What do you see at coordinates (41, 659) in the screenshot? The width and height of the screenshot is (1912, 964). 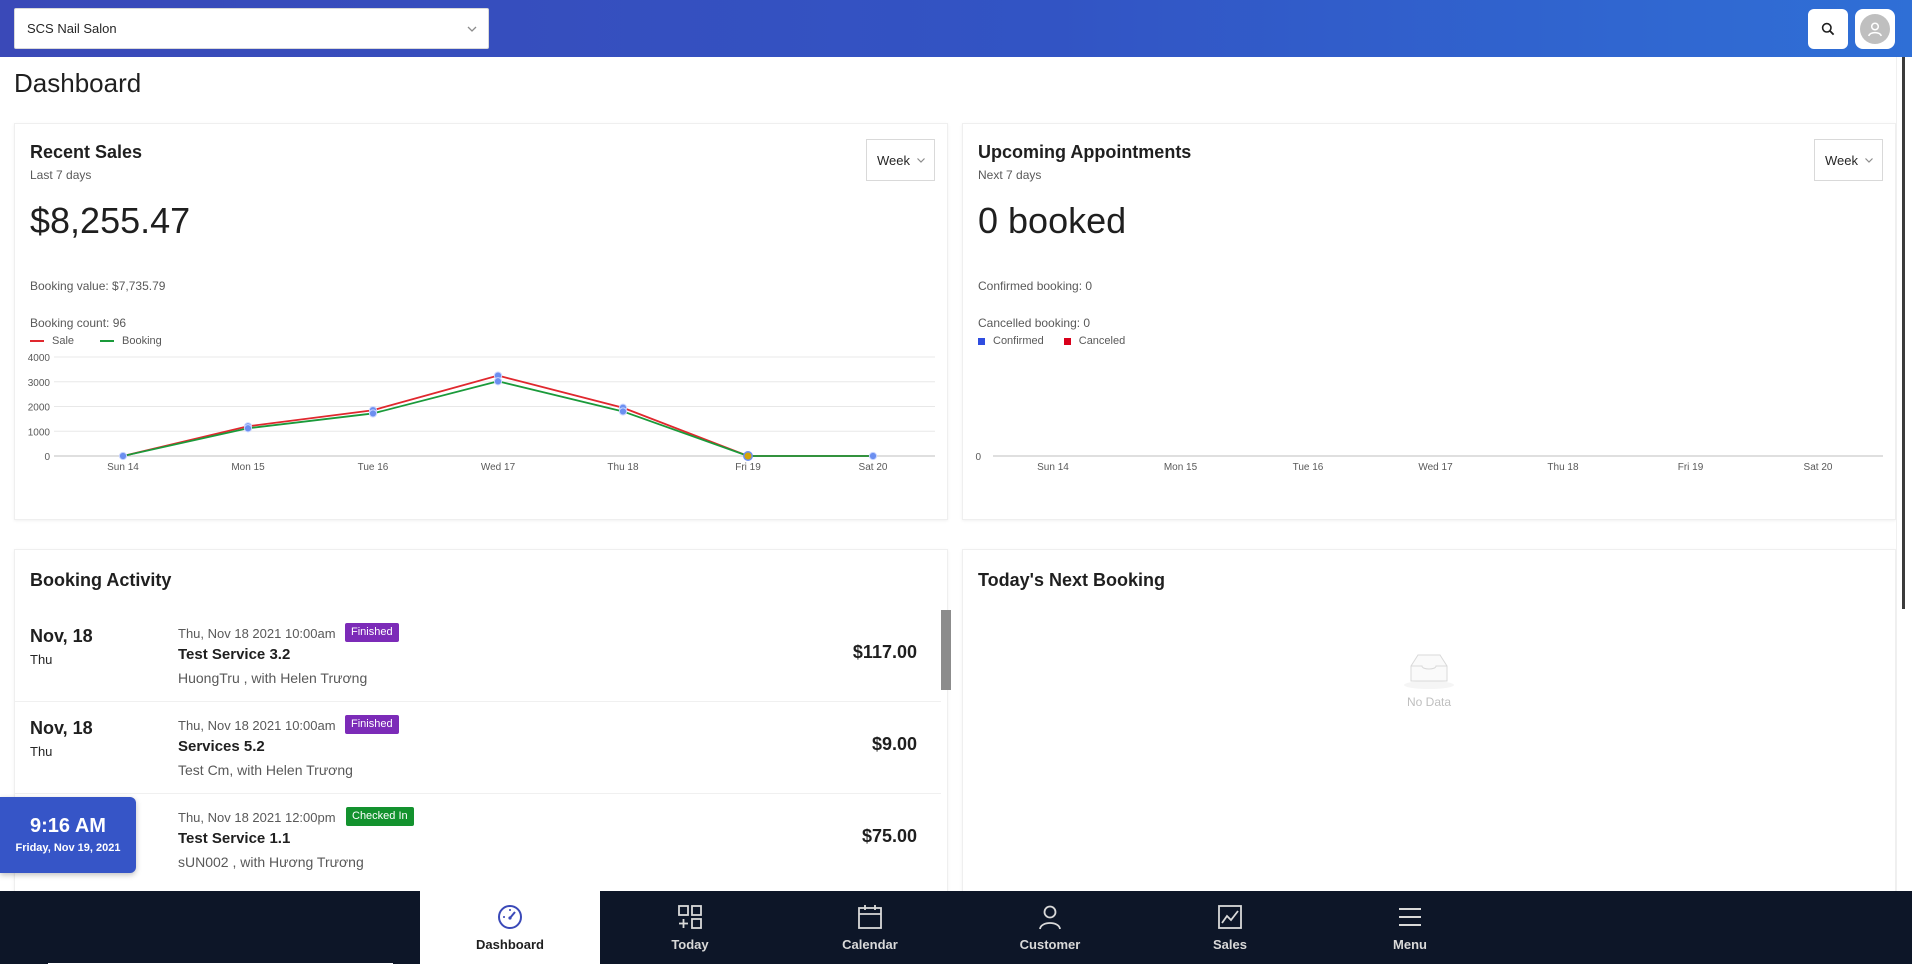 I see `activity-weekday: Thu` at bounding box center [41, 659].